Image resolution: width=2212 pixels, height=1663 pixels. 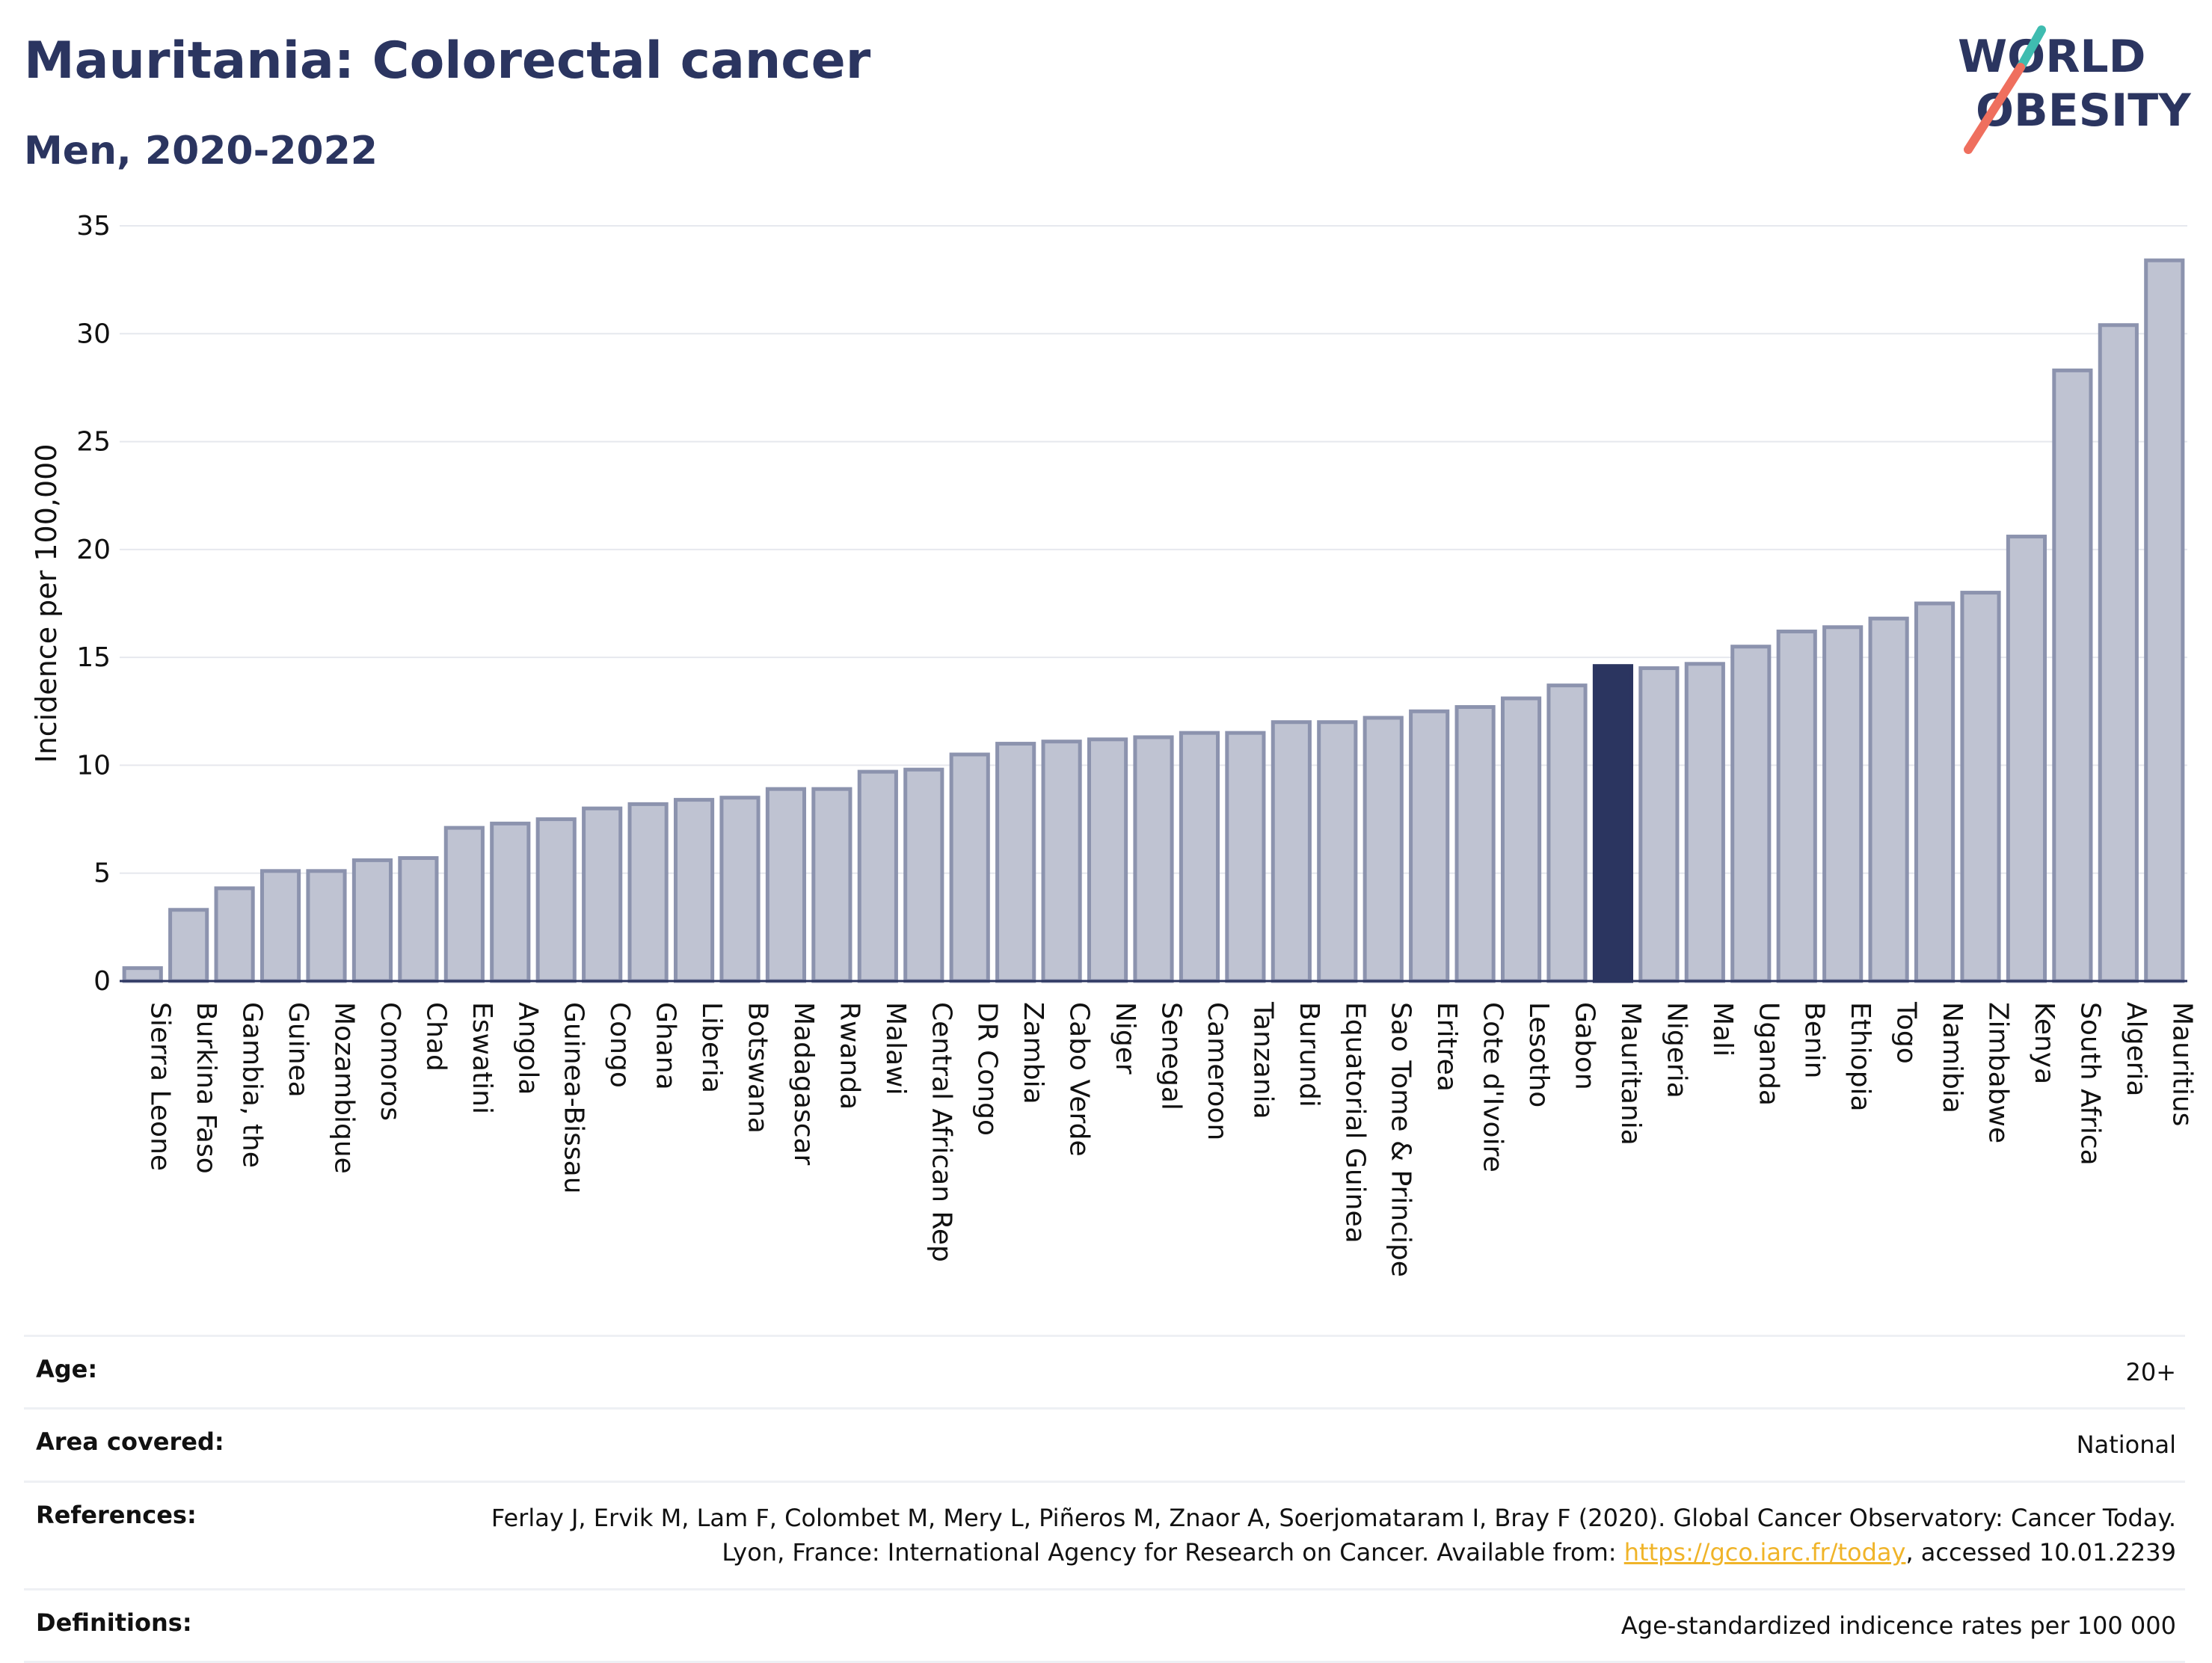 What do you see at coordinates (556, 900) in the screenshot?
I see `bar-guinea-bissau` at bounding box center [556, 900].